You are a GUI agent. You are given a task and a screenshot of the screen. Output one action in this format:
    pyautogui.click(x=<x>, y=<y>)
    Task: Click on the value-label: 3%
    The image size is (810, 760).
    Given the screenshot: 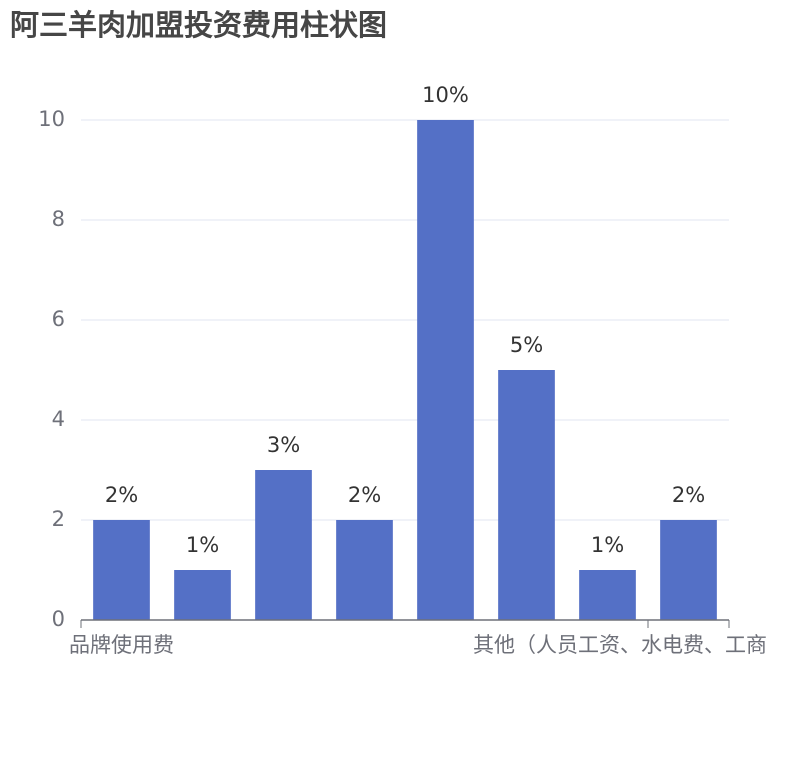 What is the action you would take?
    pyautogui.click(x=283, y=445)
    